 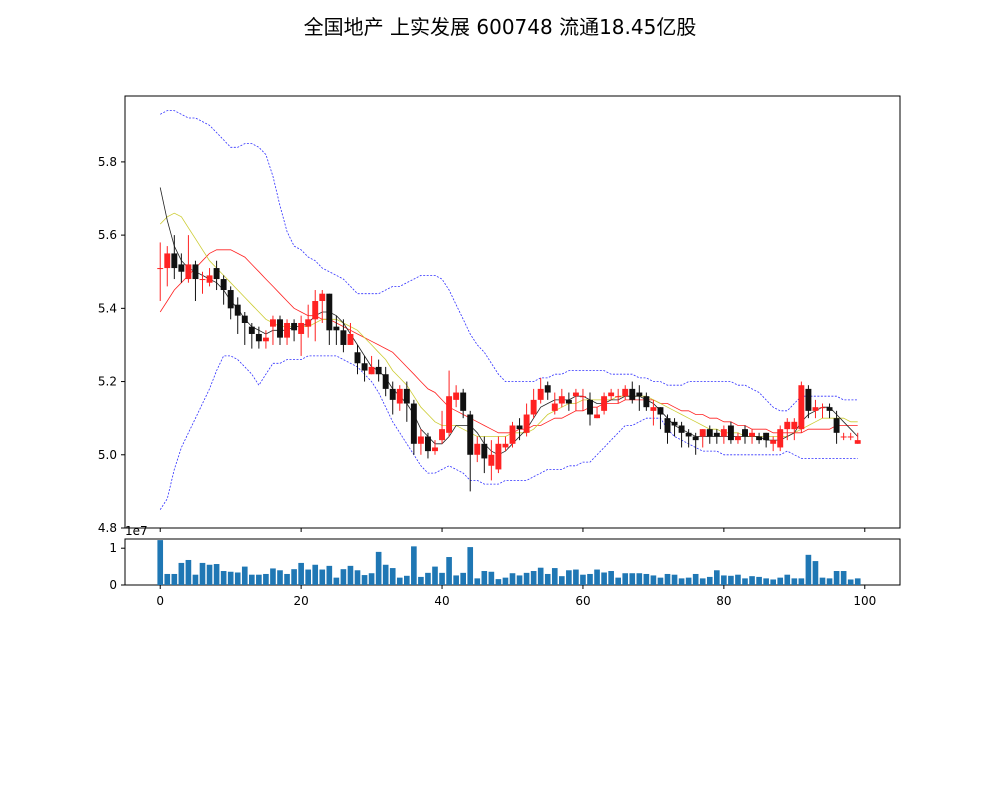 I want to click on price-ytick-label: 5.8, so click(x=107, y=162).